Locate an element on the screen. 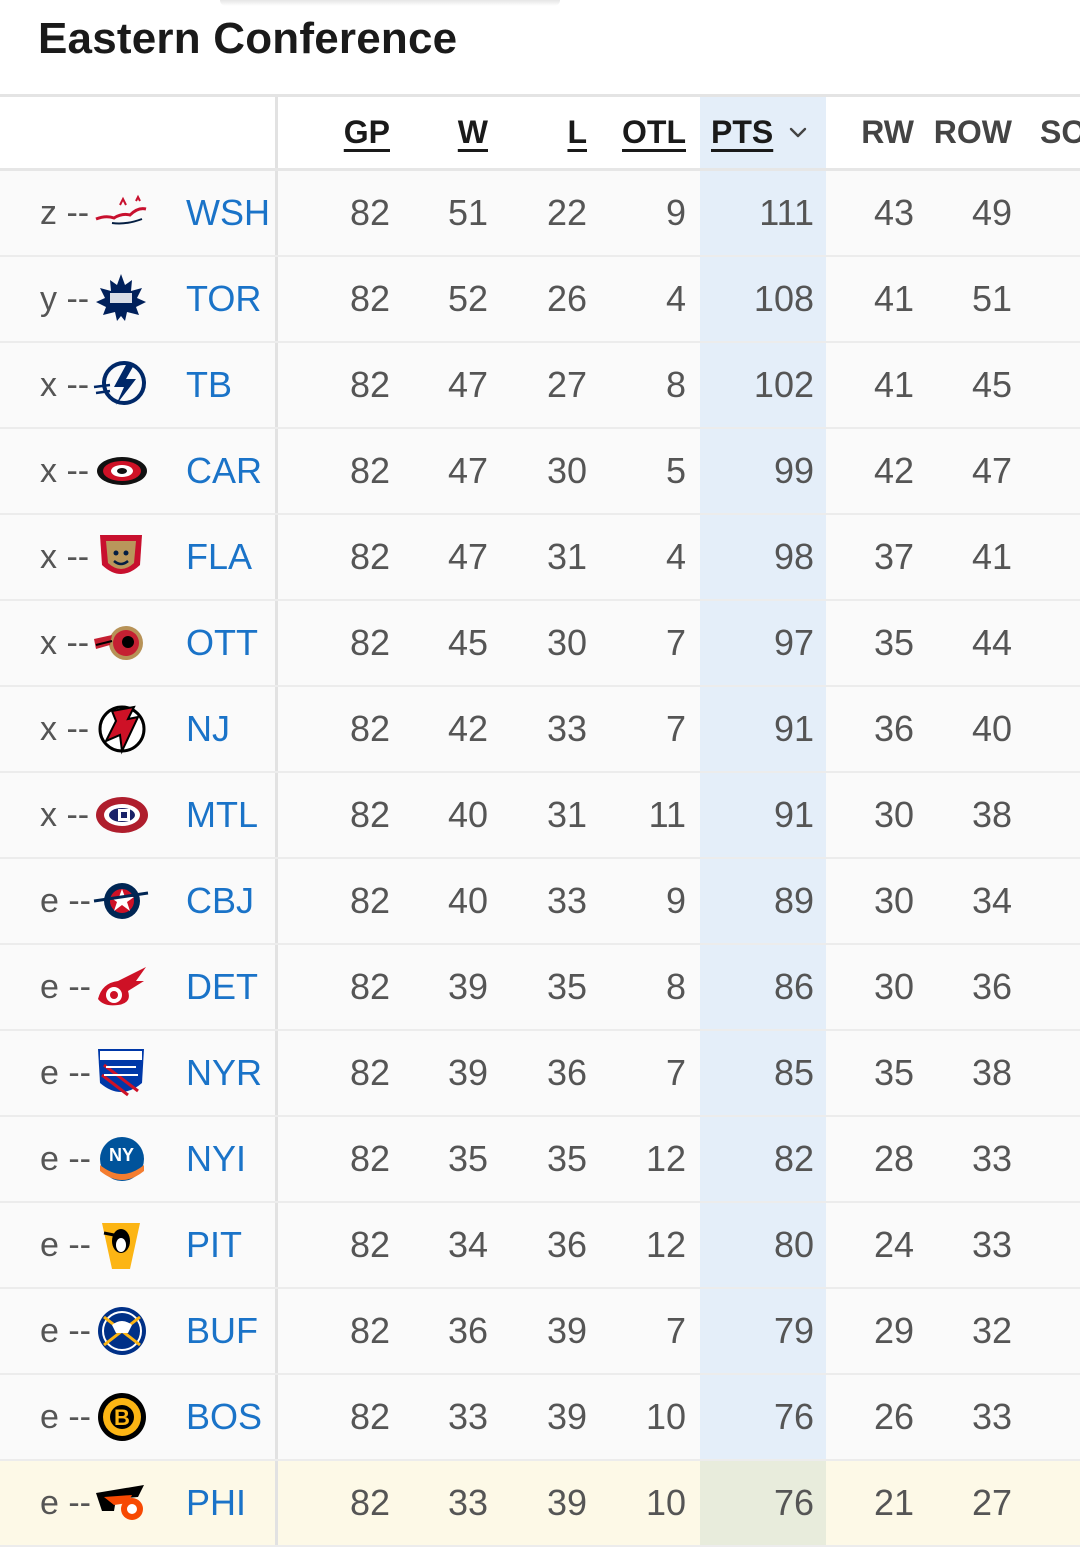 This screenshot has height=1547, width=1080. table-row: e -- PIT 82 34 36 12 80 24 33 is located at coordinates (540, 1246).